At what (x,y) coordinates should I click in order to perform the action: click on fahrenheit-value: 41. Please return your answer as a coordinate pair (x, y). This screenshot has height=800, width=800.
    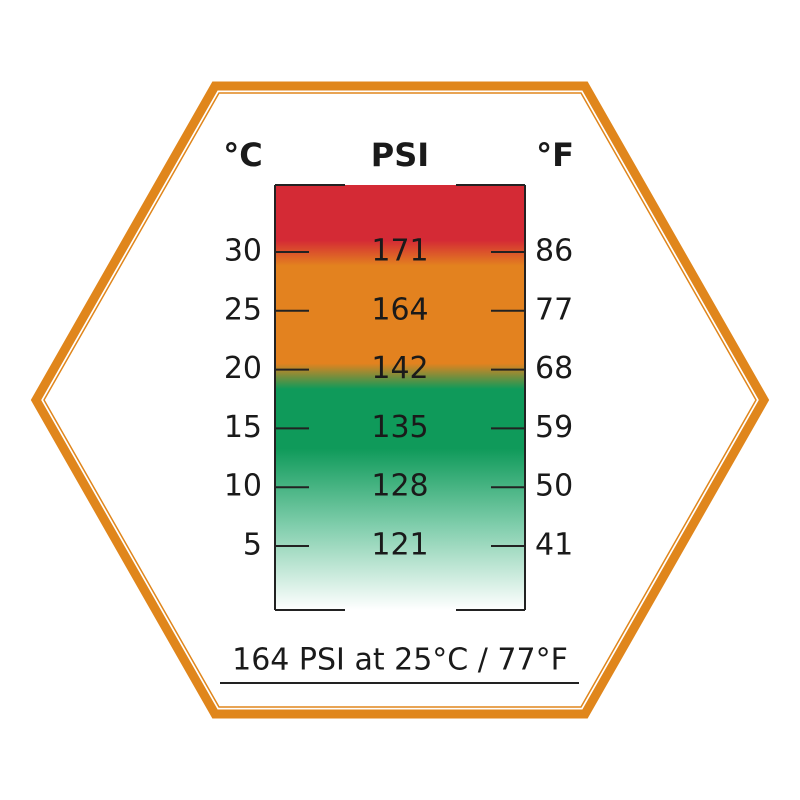
    Looking at the image, I should click on (554, 545).